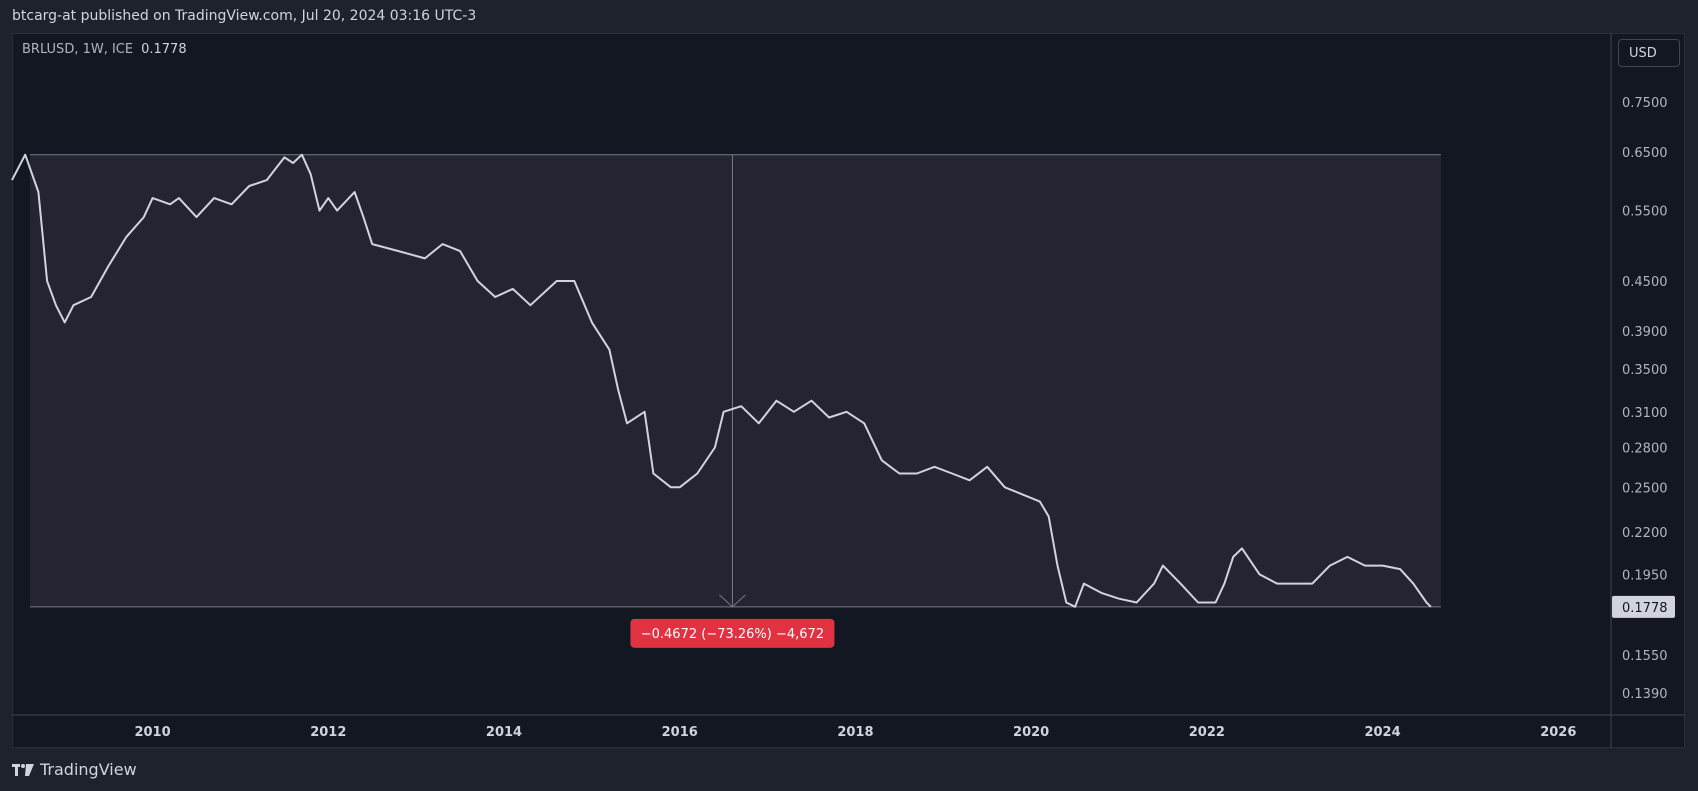 This screenshot has height=791, width=1698. I want to click on currency-button: USD, so click(1649, 53).